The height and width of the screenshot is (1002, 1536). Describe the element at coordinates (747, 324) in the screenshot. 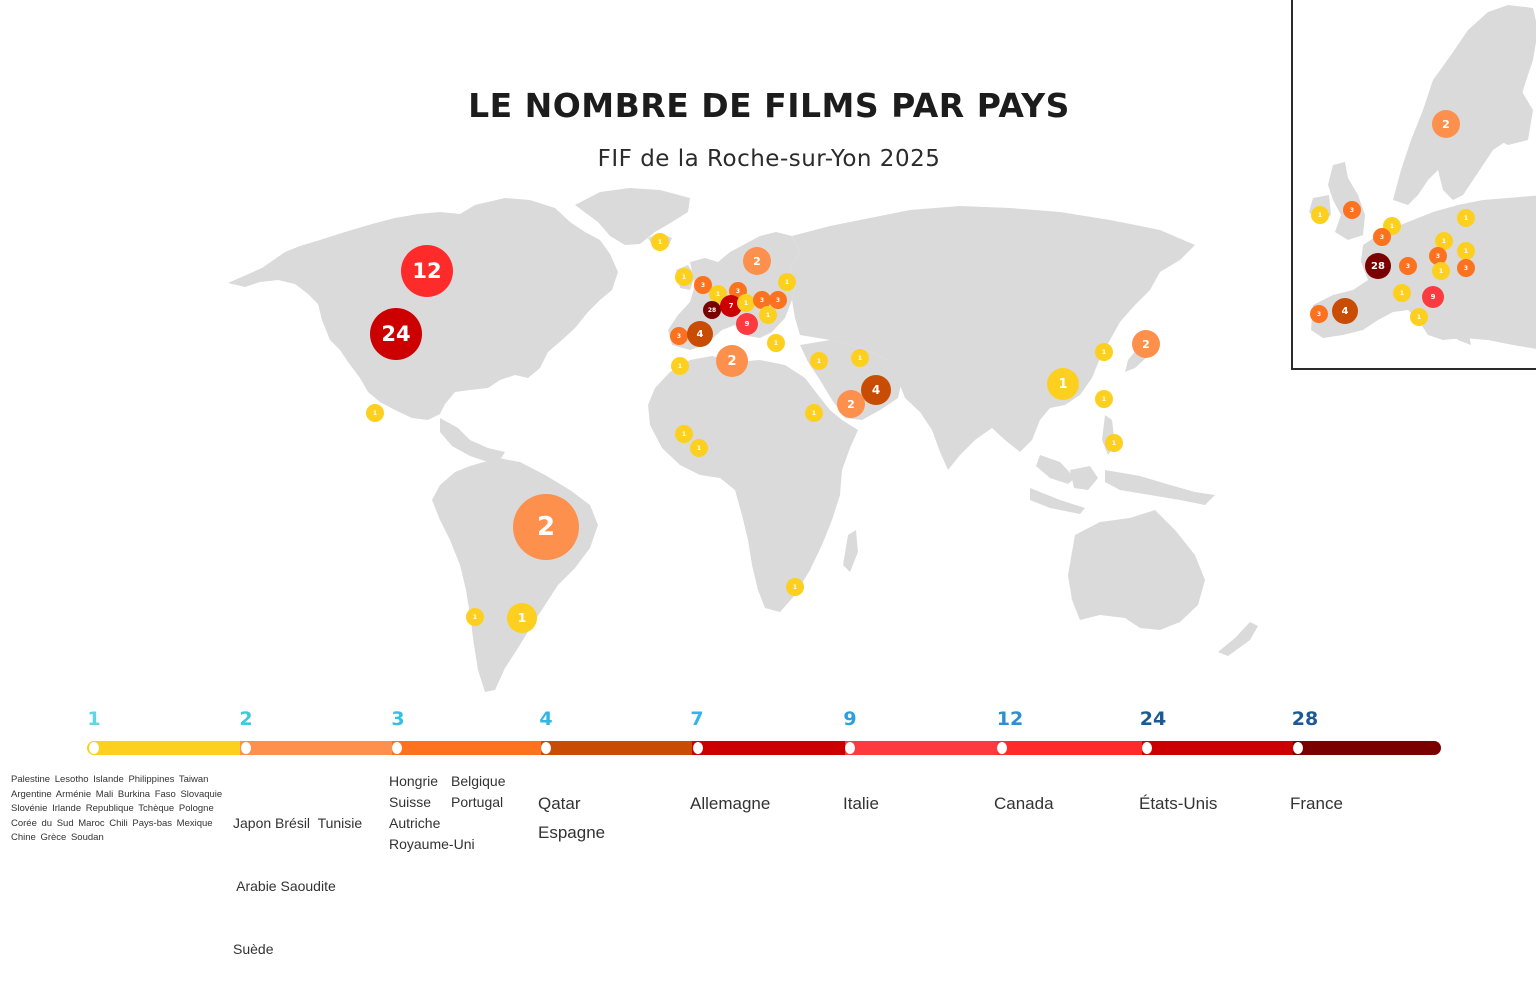

I see `country-marker: 9` at that location.